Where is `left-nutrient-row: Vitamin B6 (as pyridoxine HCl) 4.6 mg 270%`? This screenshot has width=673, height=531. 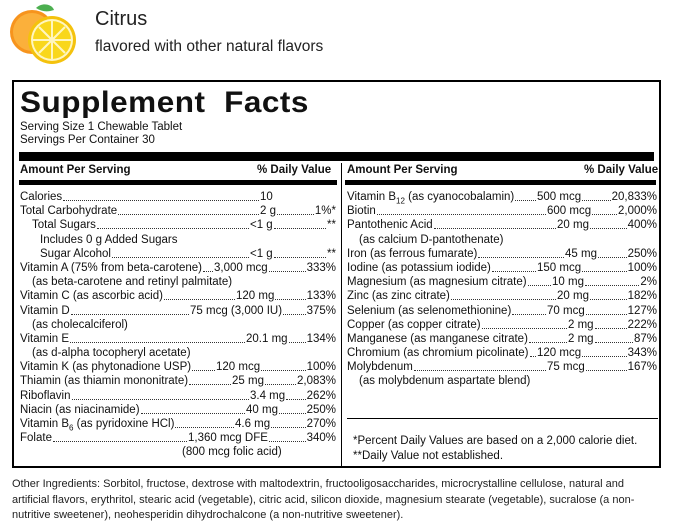 left-nutrient-row: Vitamin B6 (as pyridoxine HCl) 4.6 mg 270% is located at coordinates (178, 424).